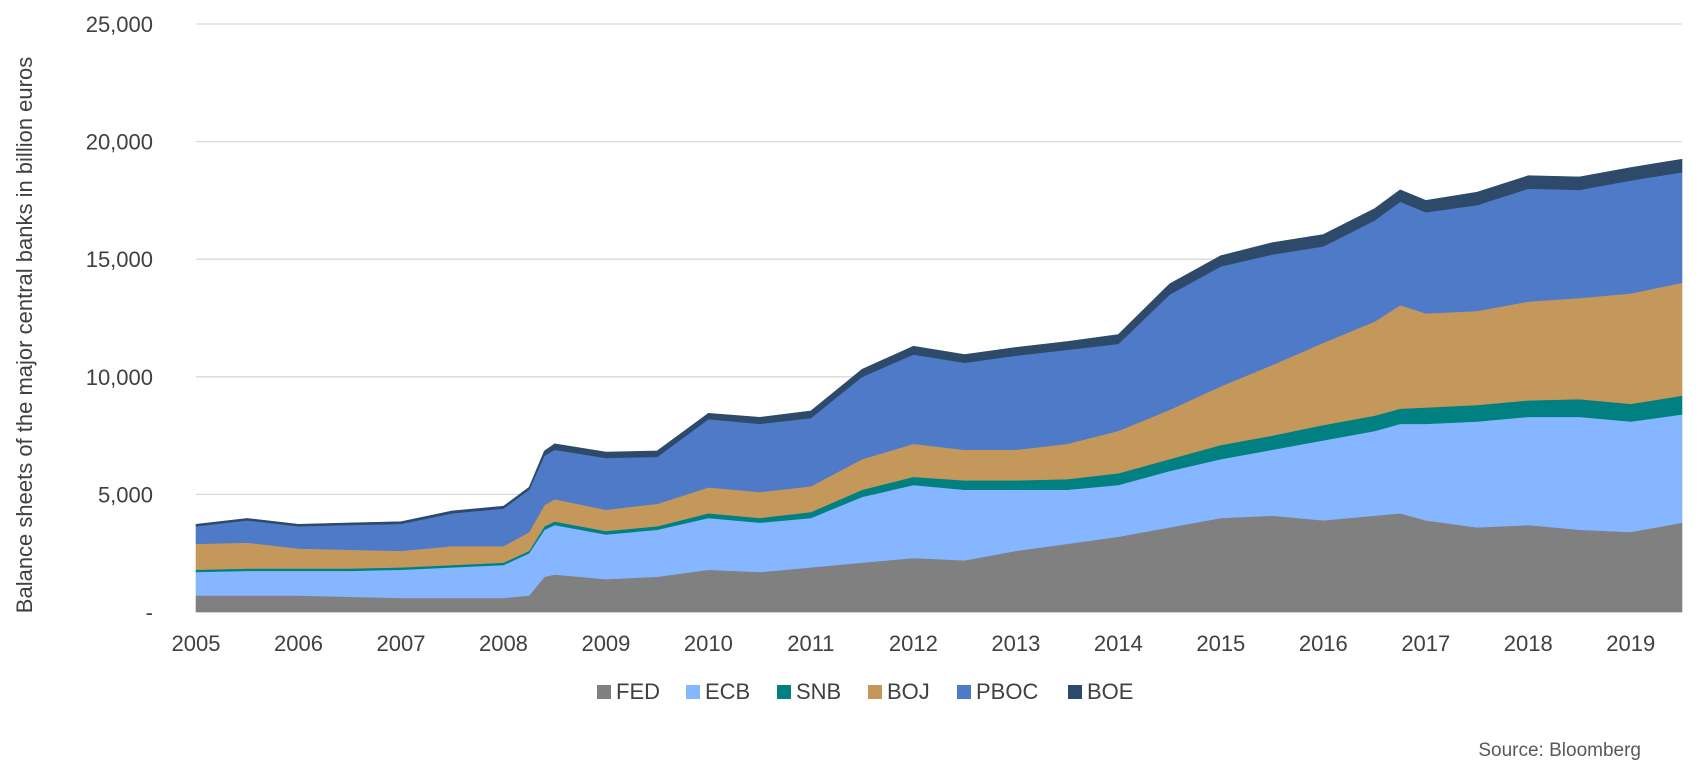 The image size is (1701, 765). I want to click on x-tick-label: 2016, so click(1323, 643).